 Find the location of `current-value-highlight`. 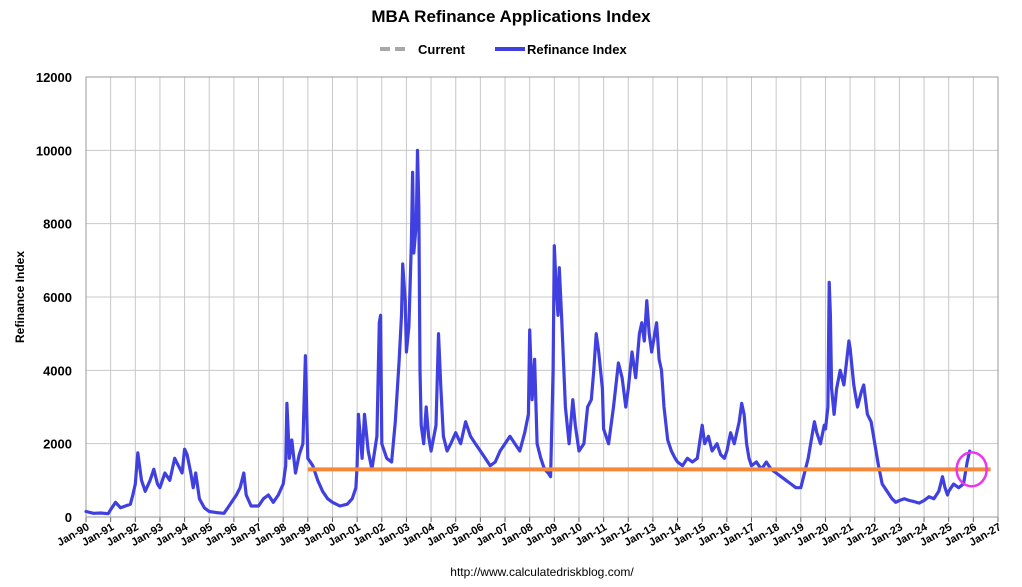

current-value-highlight is located at coordinates (971, 469).